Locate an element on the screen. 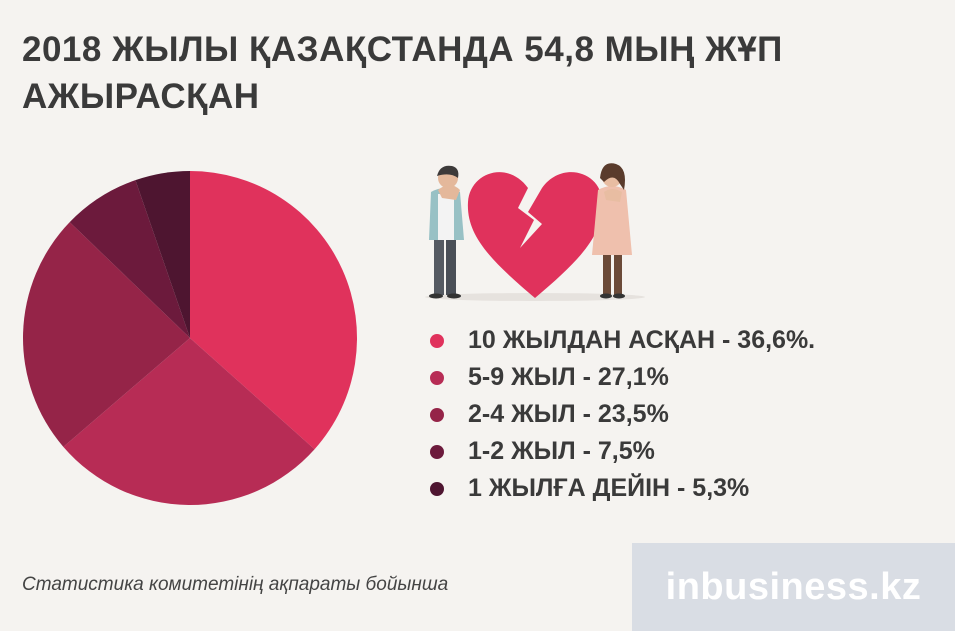 The width and height of the screenshot is (955, 631). legend-item: 1 ЖЫЛҒА ДЕЙІН - 5,3% is located at coordinates (622, 488).